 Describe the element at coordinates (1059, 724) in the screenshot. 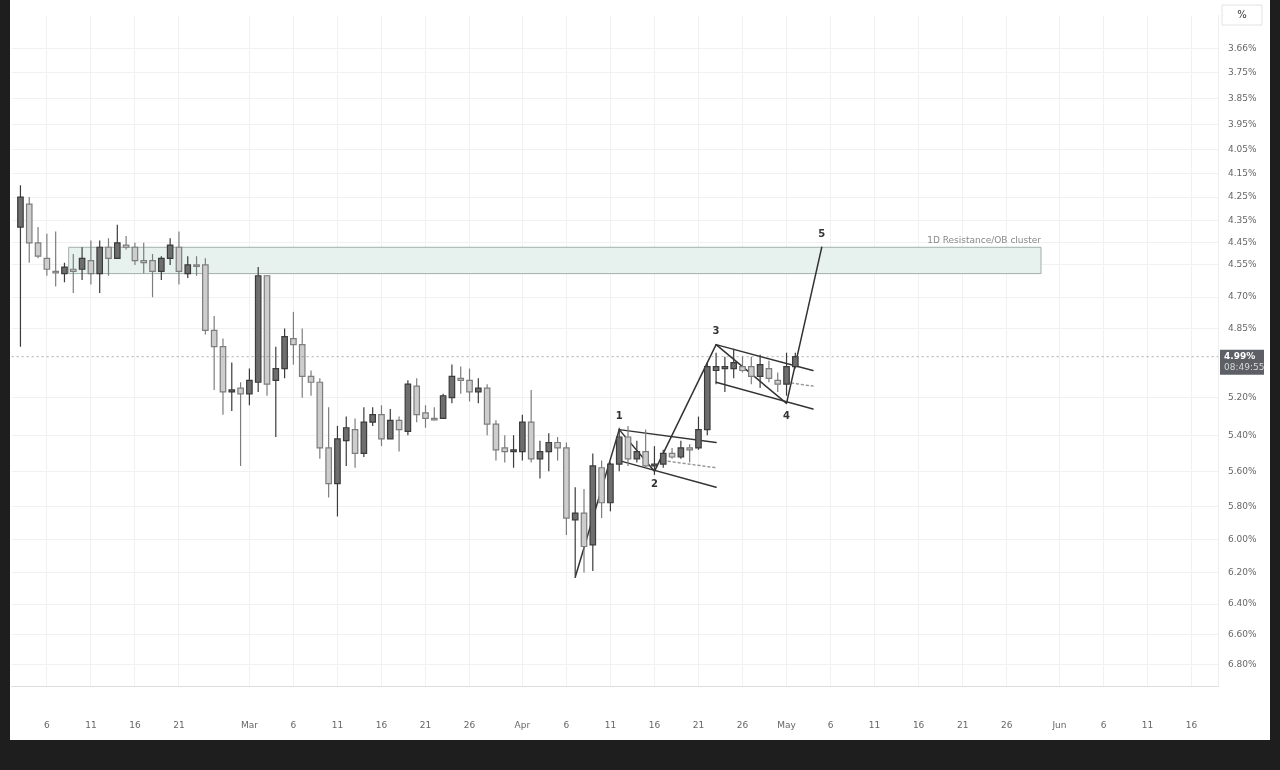

I see `x-tick-label: Jun` at that location.